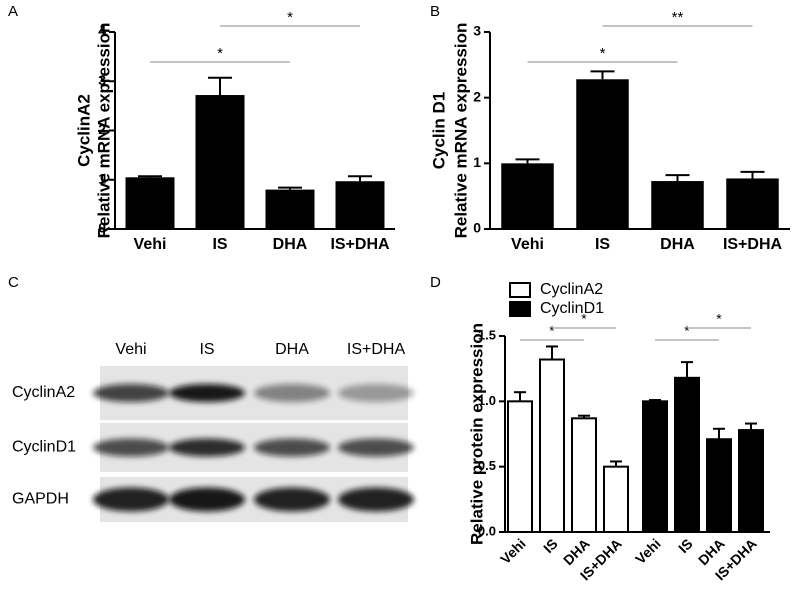 This screenshot has height=616, width=800. I want to click on panel-label: D, so click(435, 282).